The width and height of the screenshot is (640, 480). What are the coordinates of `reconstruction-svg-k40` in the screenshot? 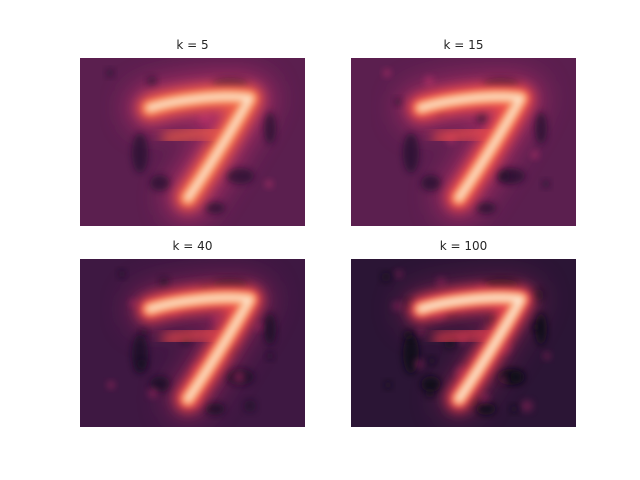 It's located at (192, 343).